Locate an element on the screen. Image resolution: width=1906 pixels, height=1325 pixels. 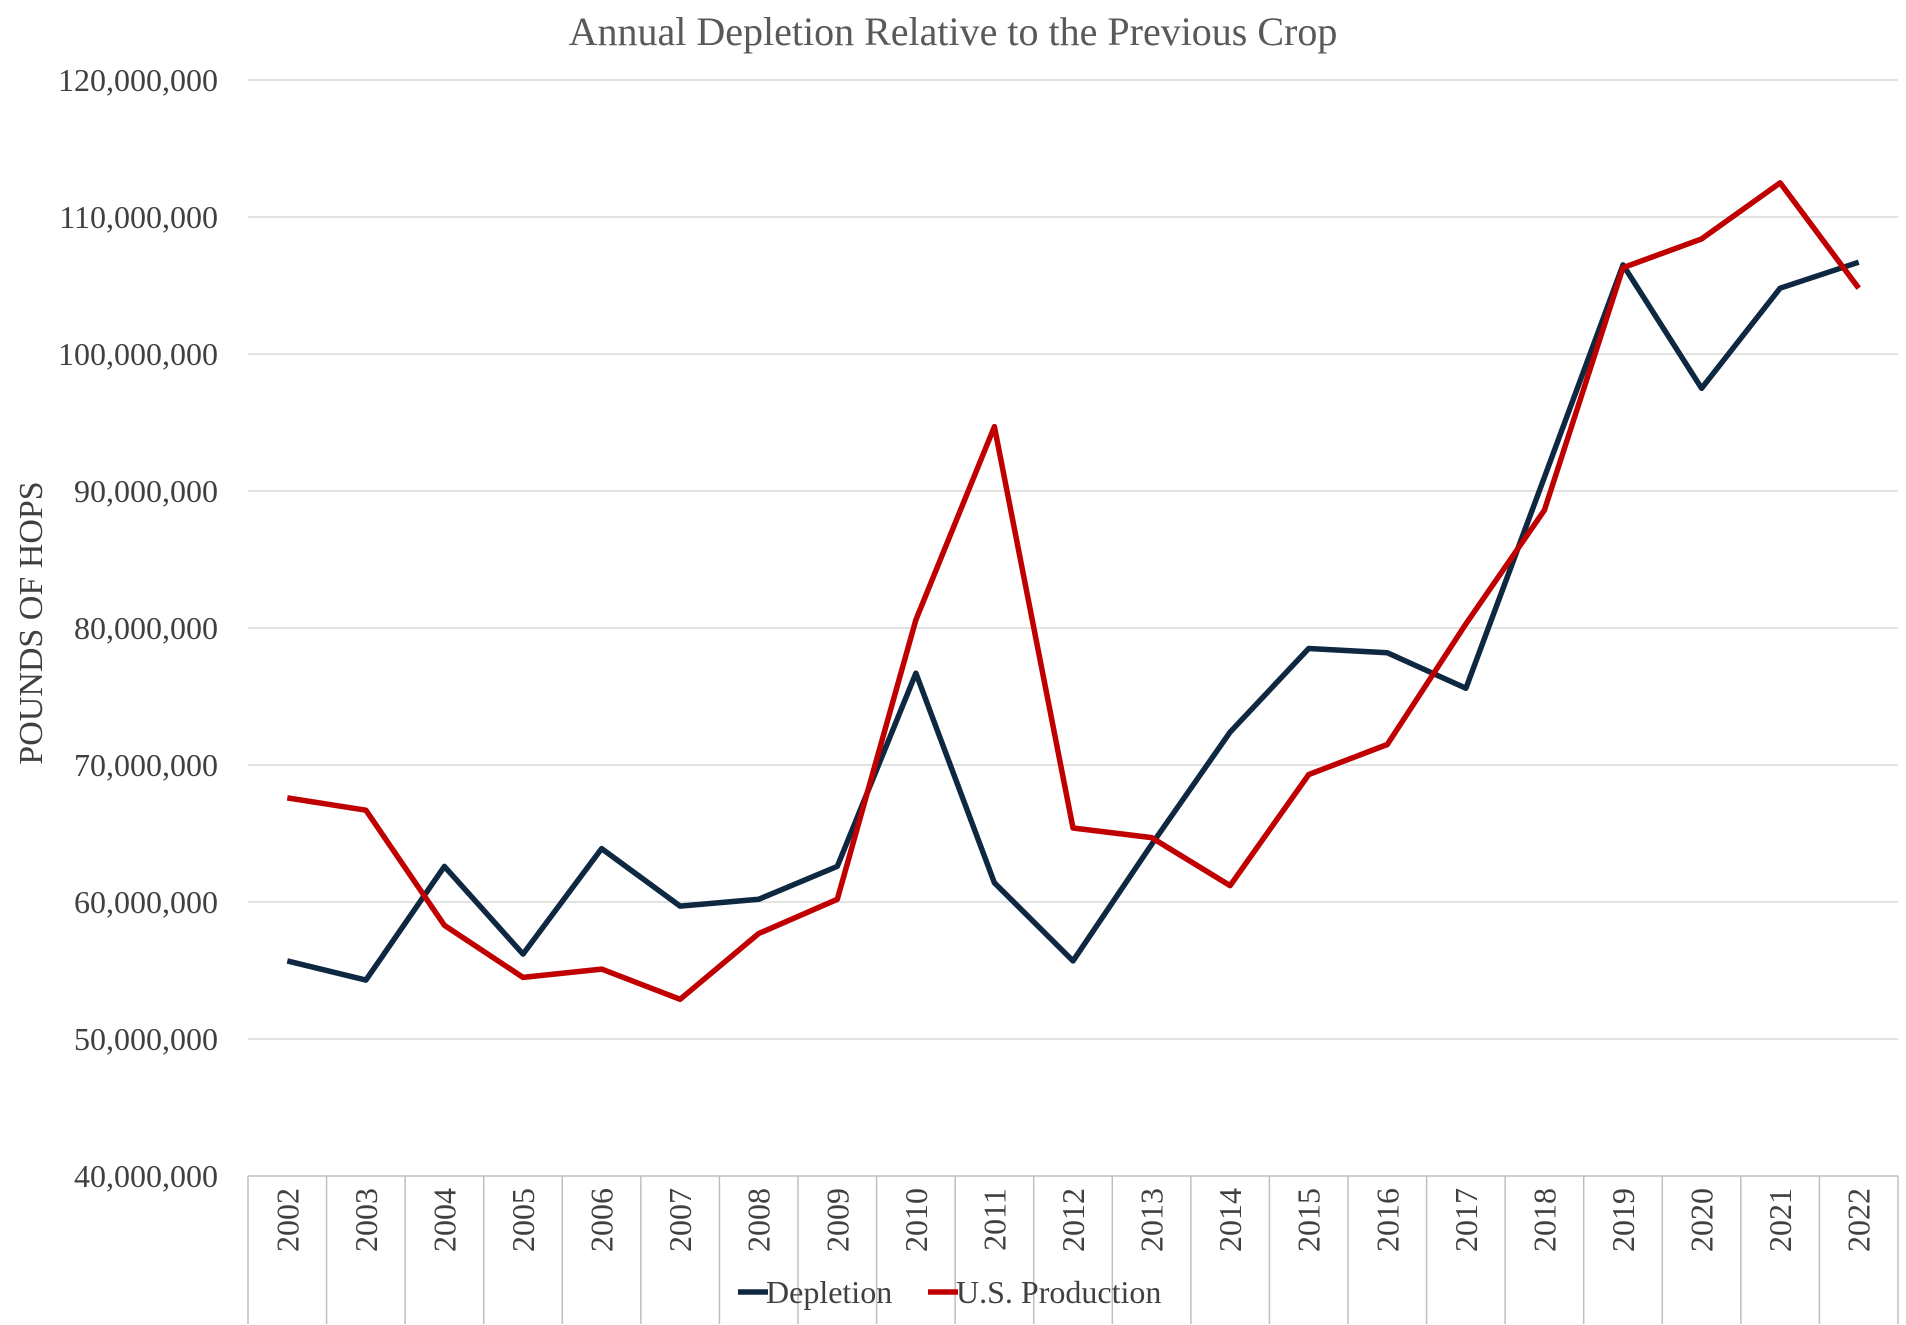
x-tick-label: 2013 is located at coordinates (1152, 1220).